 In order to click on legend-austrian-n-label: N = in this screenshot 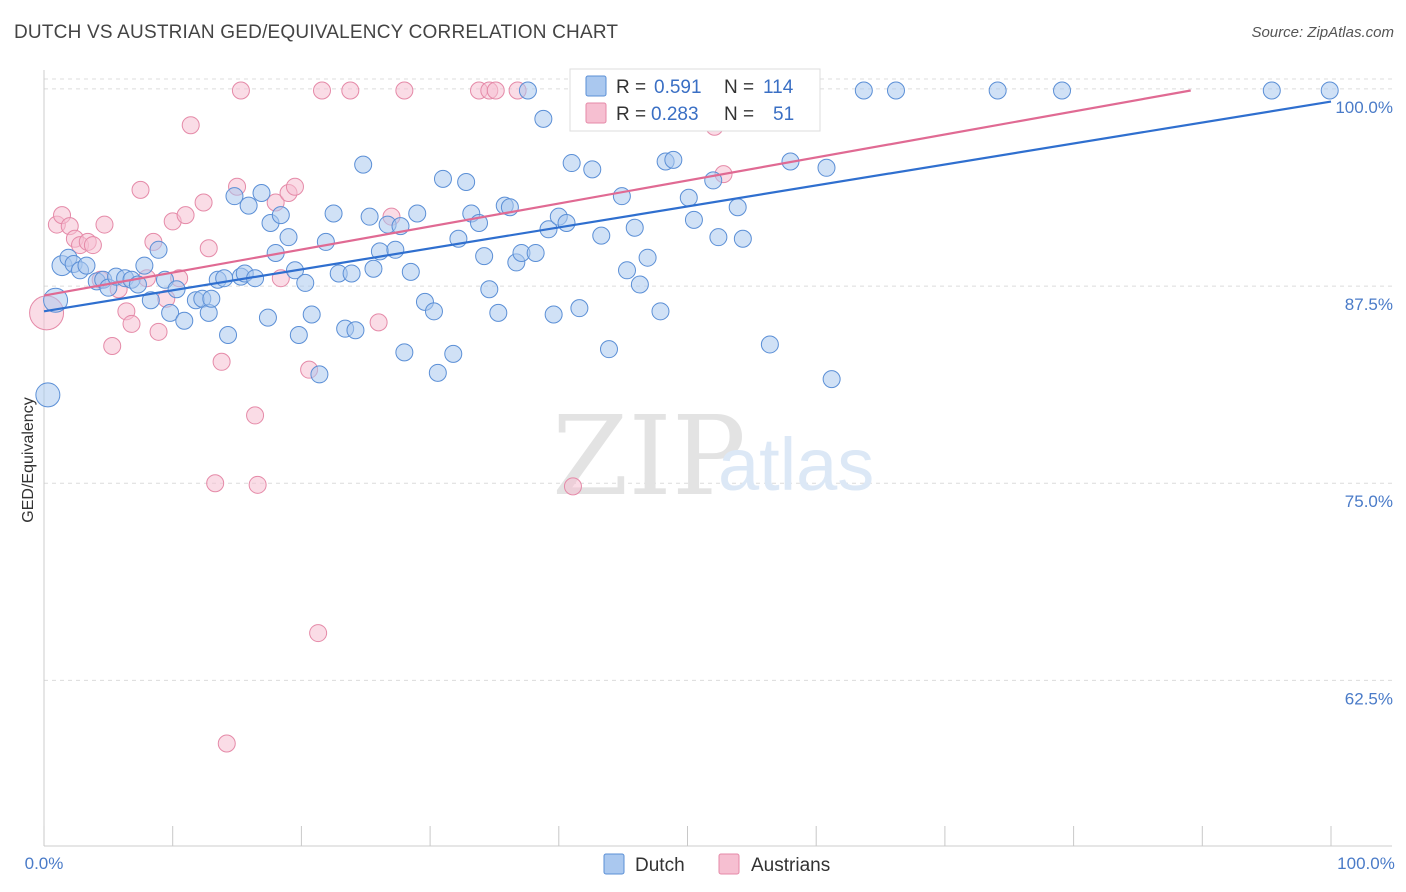, I will do `click(739, 114)`.